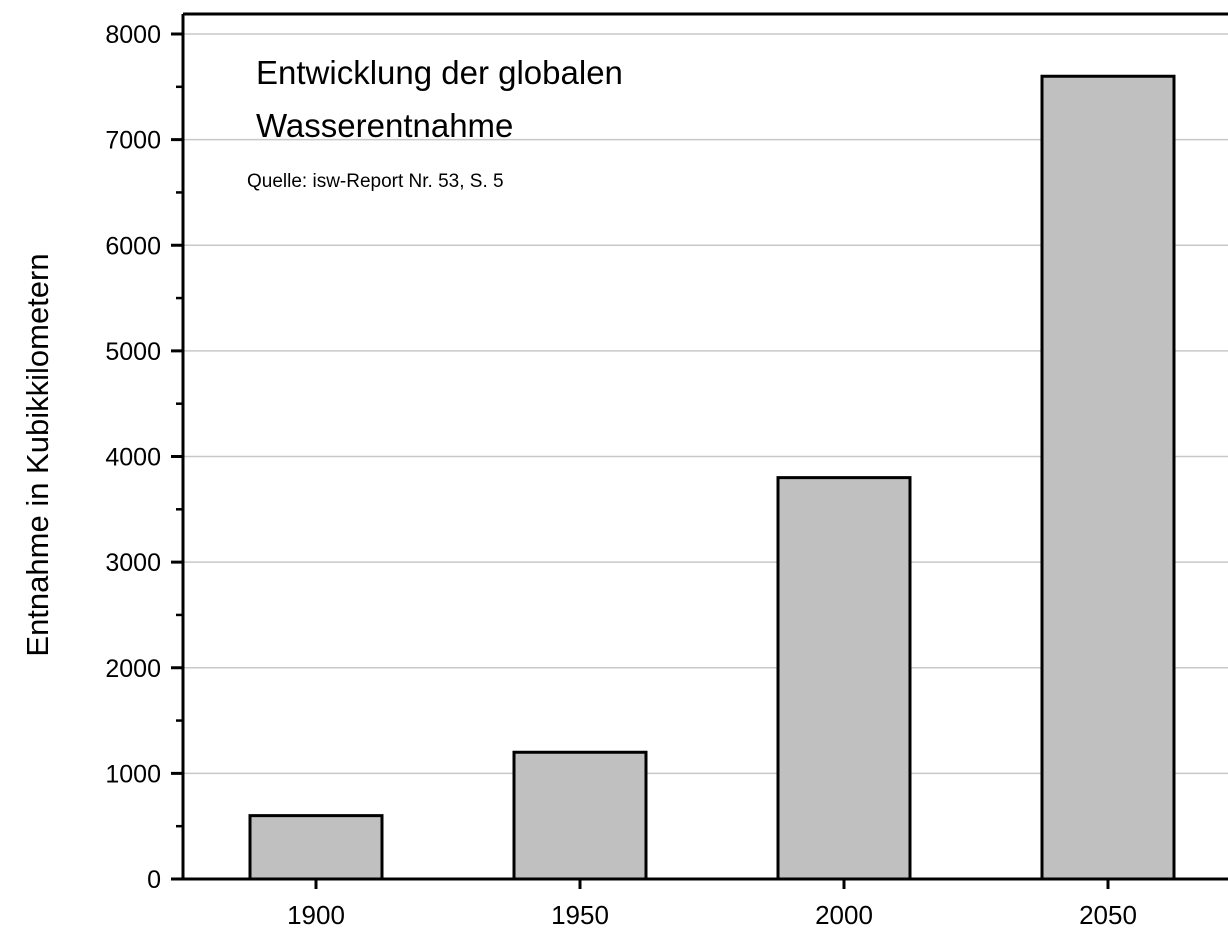  I want to click on x-ticks: 1900 1950 2000 2050, so click(712, 904).